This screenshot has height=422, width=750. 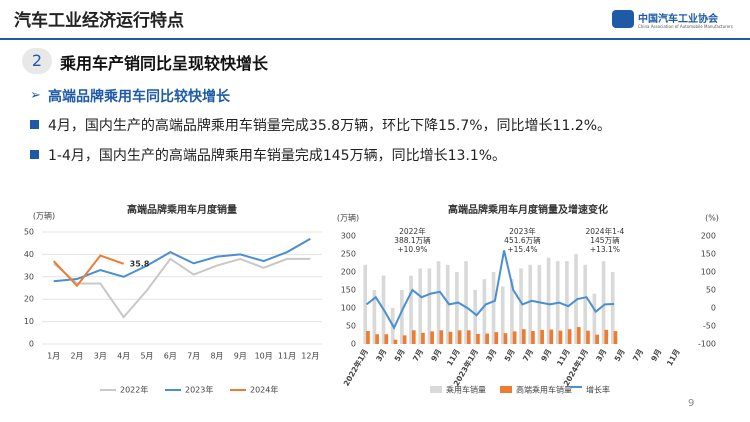 What do you see at coordinates (216, 356) in the screenshot?
I see `x-tick-label: 8月` at bounding box center [216, 356].